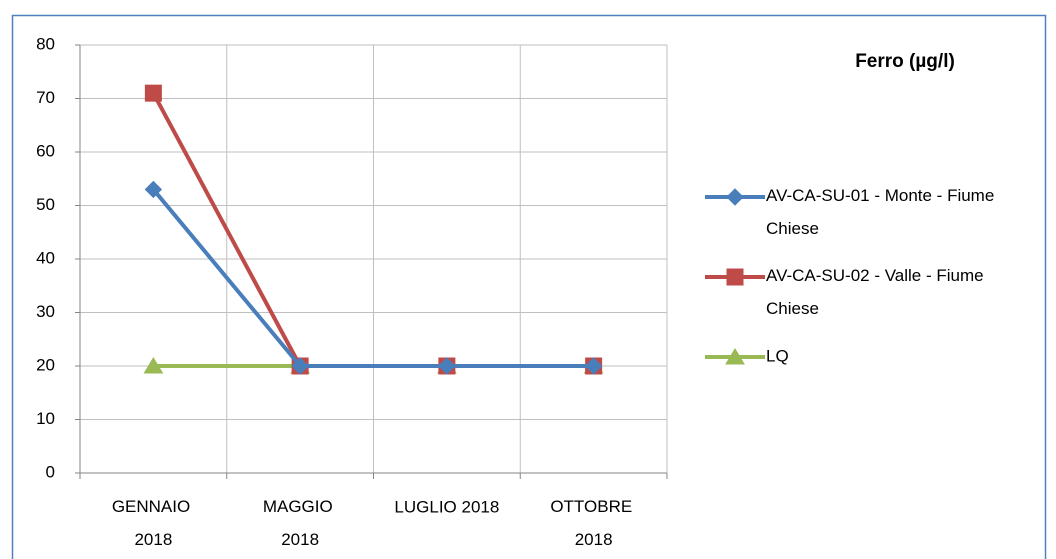 This screenshot has height=559, width=1056. Describe the element at coordinates (45, 97) in the screenshot. I see `y-tick-label: 70` at that location.